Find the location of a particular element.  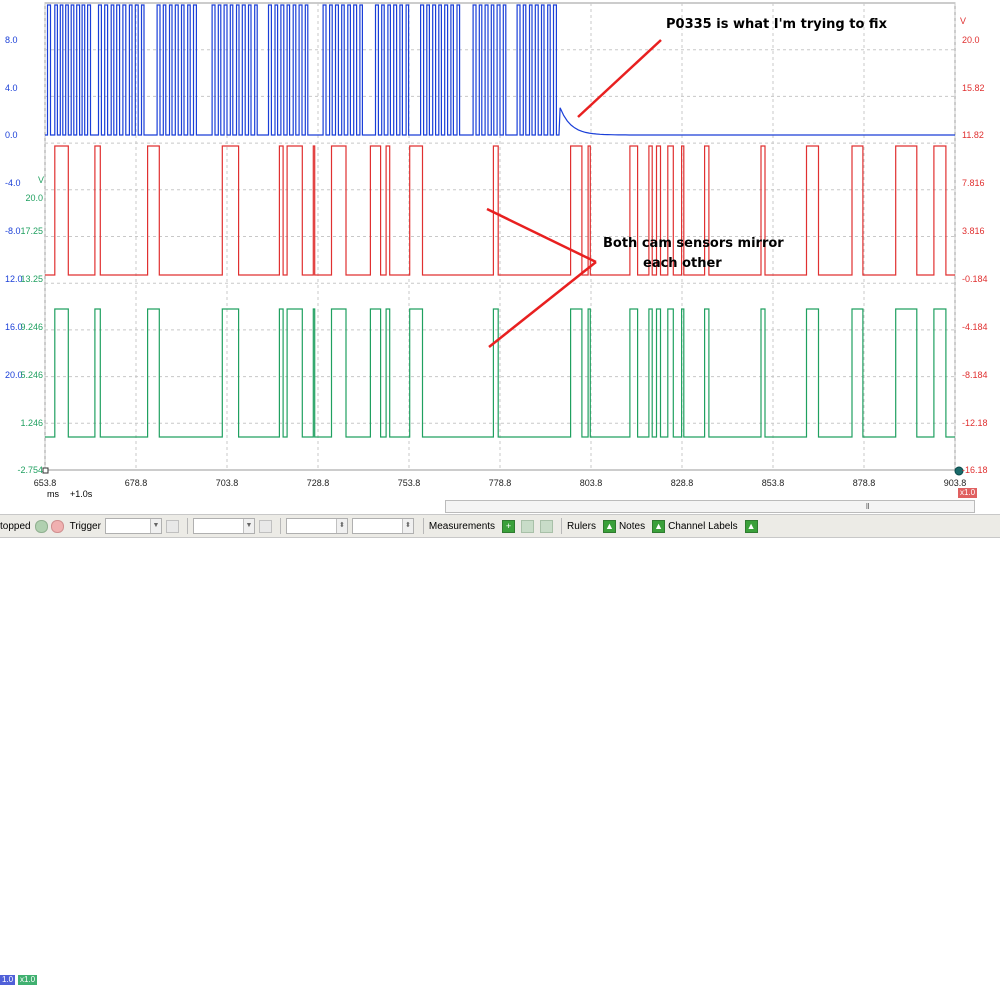

red-axis-tick: 20.0 is located at coordinates (971, 40).